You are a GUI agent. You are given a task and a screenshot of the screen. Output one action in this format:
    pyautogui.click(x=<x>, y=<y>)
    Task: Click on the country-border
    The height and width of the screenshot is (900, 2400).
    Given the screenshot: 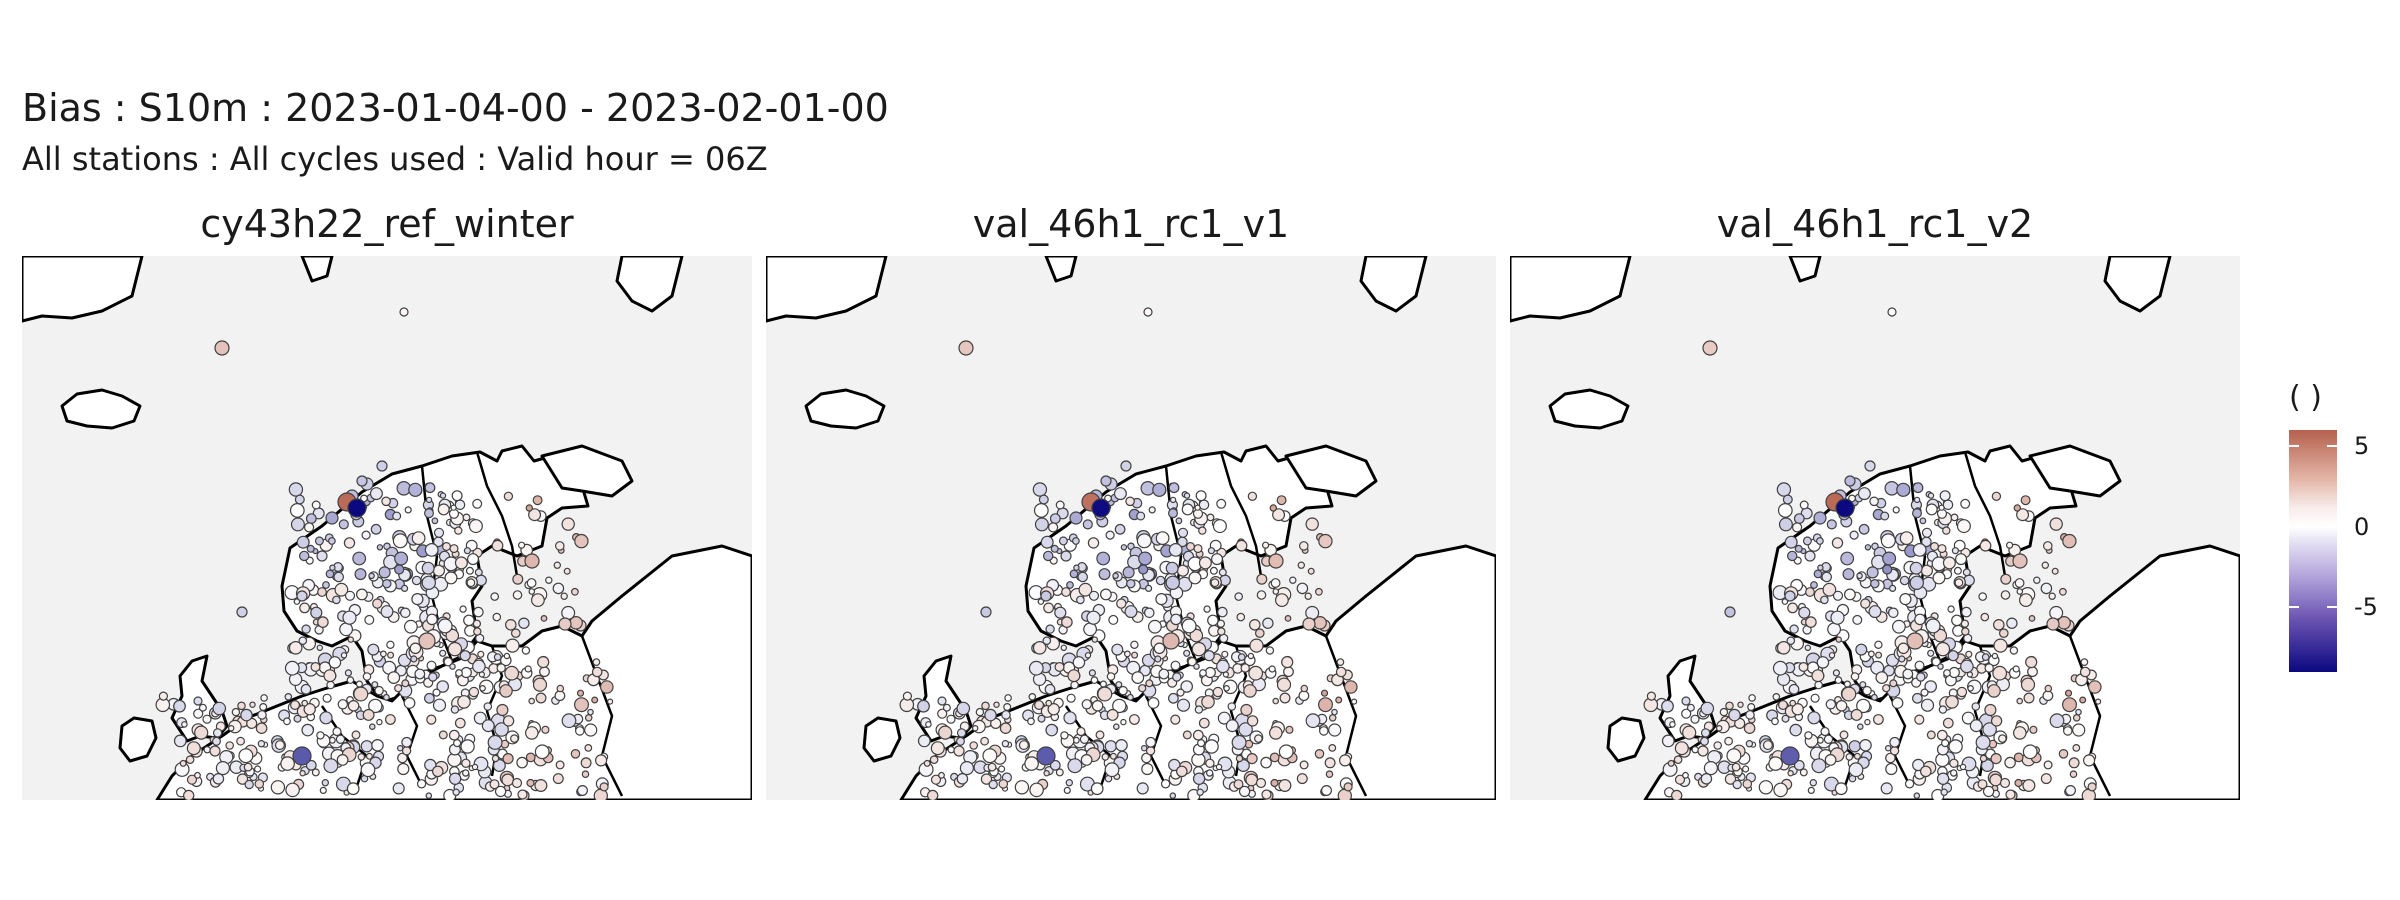 What is the action you would take?
    pyautogui.click(x=1241, y=514)
    